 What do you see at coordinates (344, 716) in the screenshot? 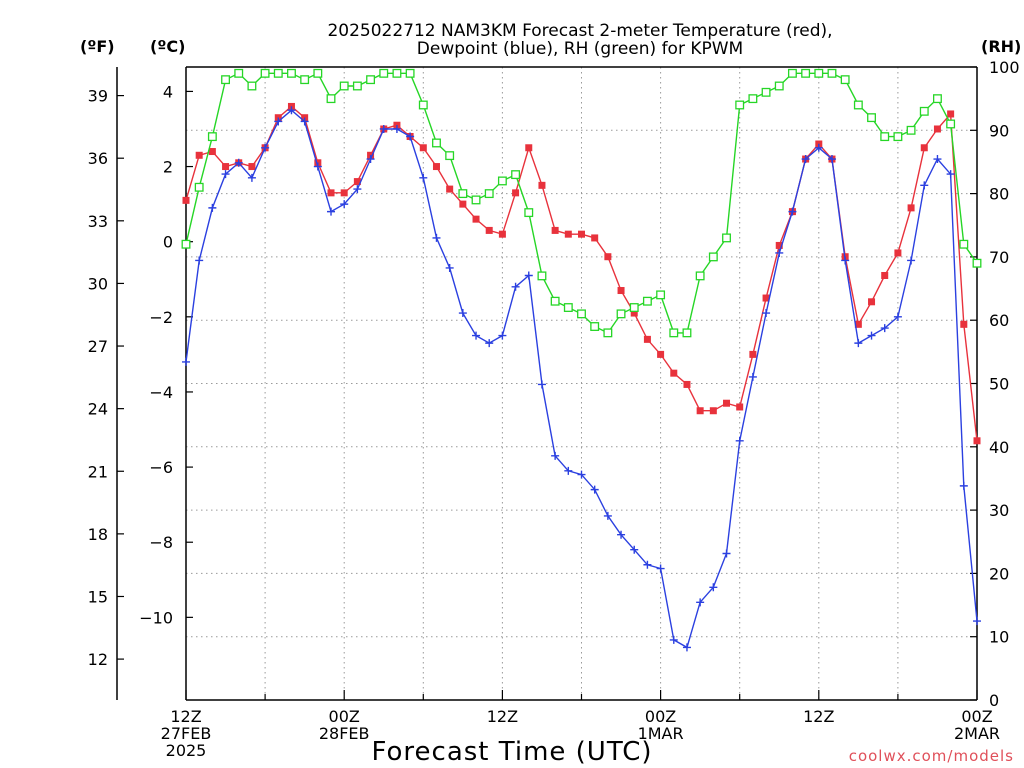
I see `x-tick-label: 00Z` at bounding box center [344, 716].